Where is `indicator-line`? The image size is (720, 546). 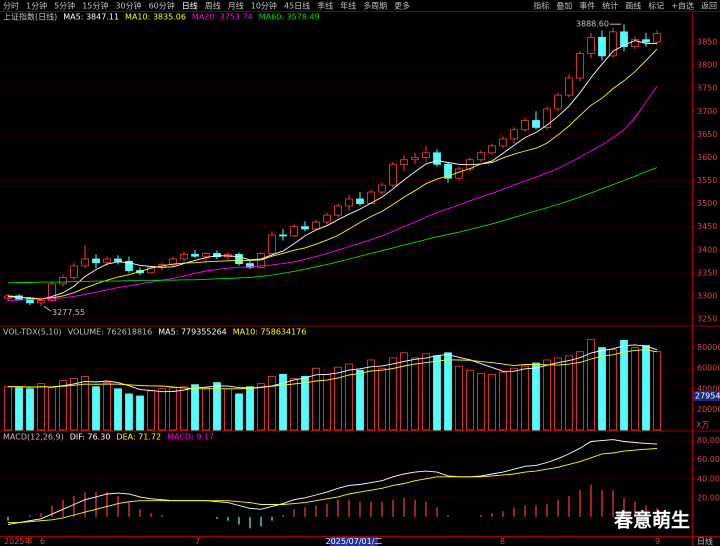
indicator-line is located at coordinates (332, 482).